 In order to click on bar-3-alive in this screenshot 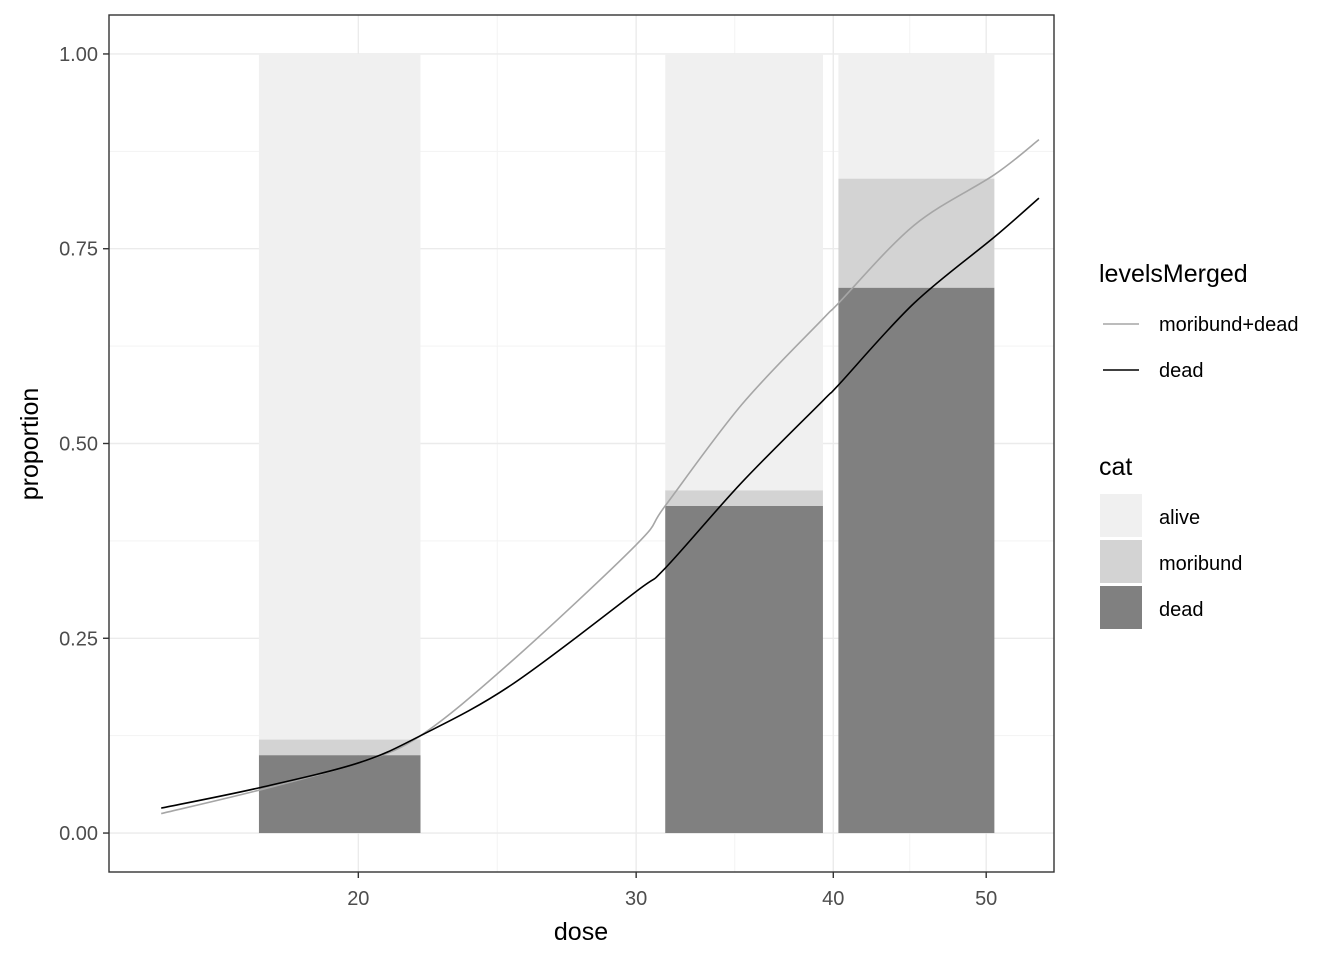, I will do `click(916, 116)`.